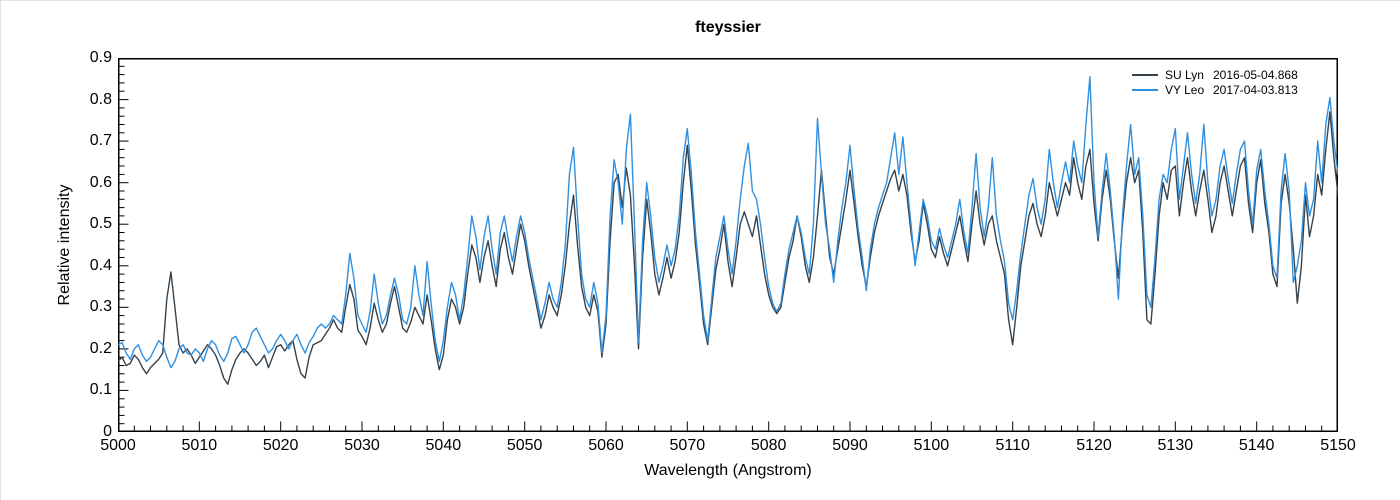 Image resolution: width=1400 pixels, height=500 pixels. What do you see at coordinates (107, 431) in the screenshot?
I see `y-tick-label: 0` at bounding box center [107, 431].